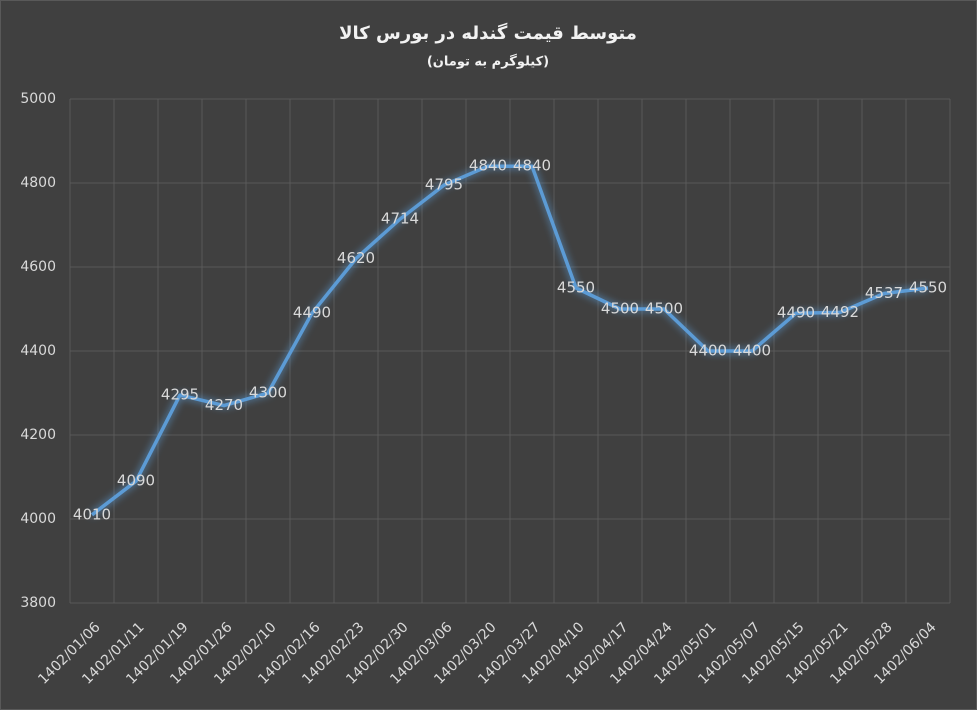 This screenshot has width=977, height=710. What do you see at coordinates (840, 312) in the screenshot?
I see `data-label: 4492` at bounding box center [840, 312].